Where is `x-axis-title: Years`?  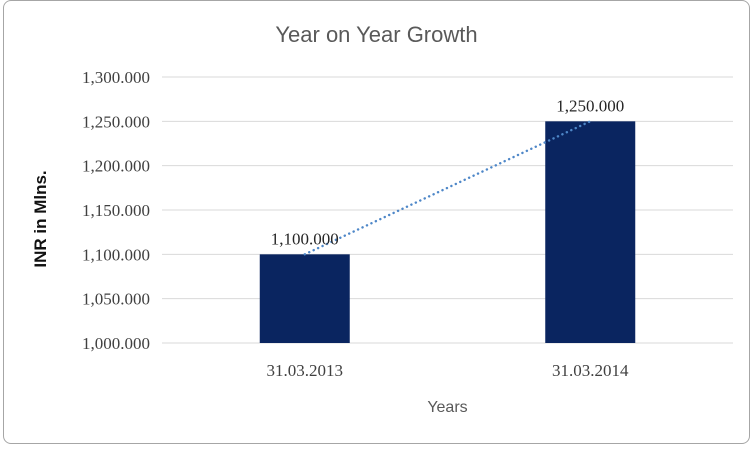 x-axis-title: Years is located at coordinates (447, 407).